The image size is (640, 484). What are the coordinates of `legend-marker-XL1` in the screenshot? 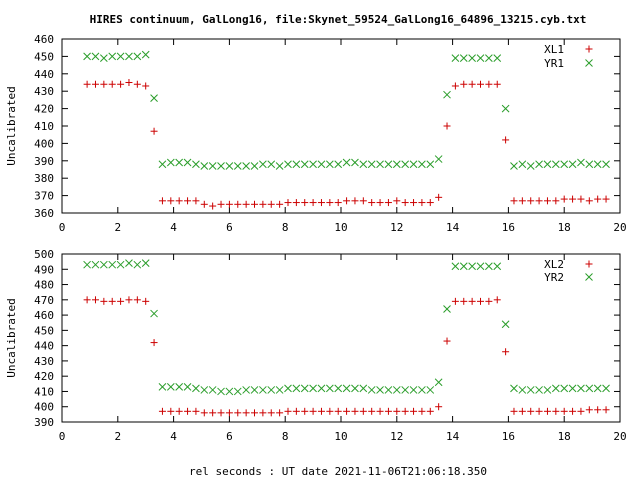 It's located at (589, 49).